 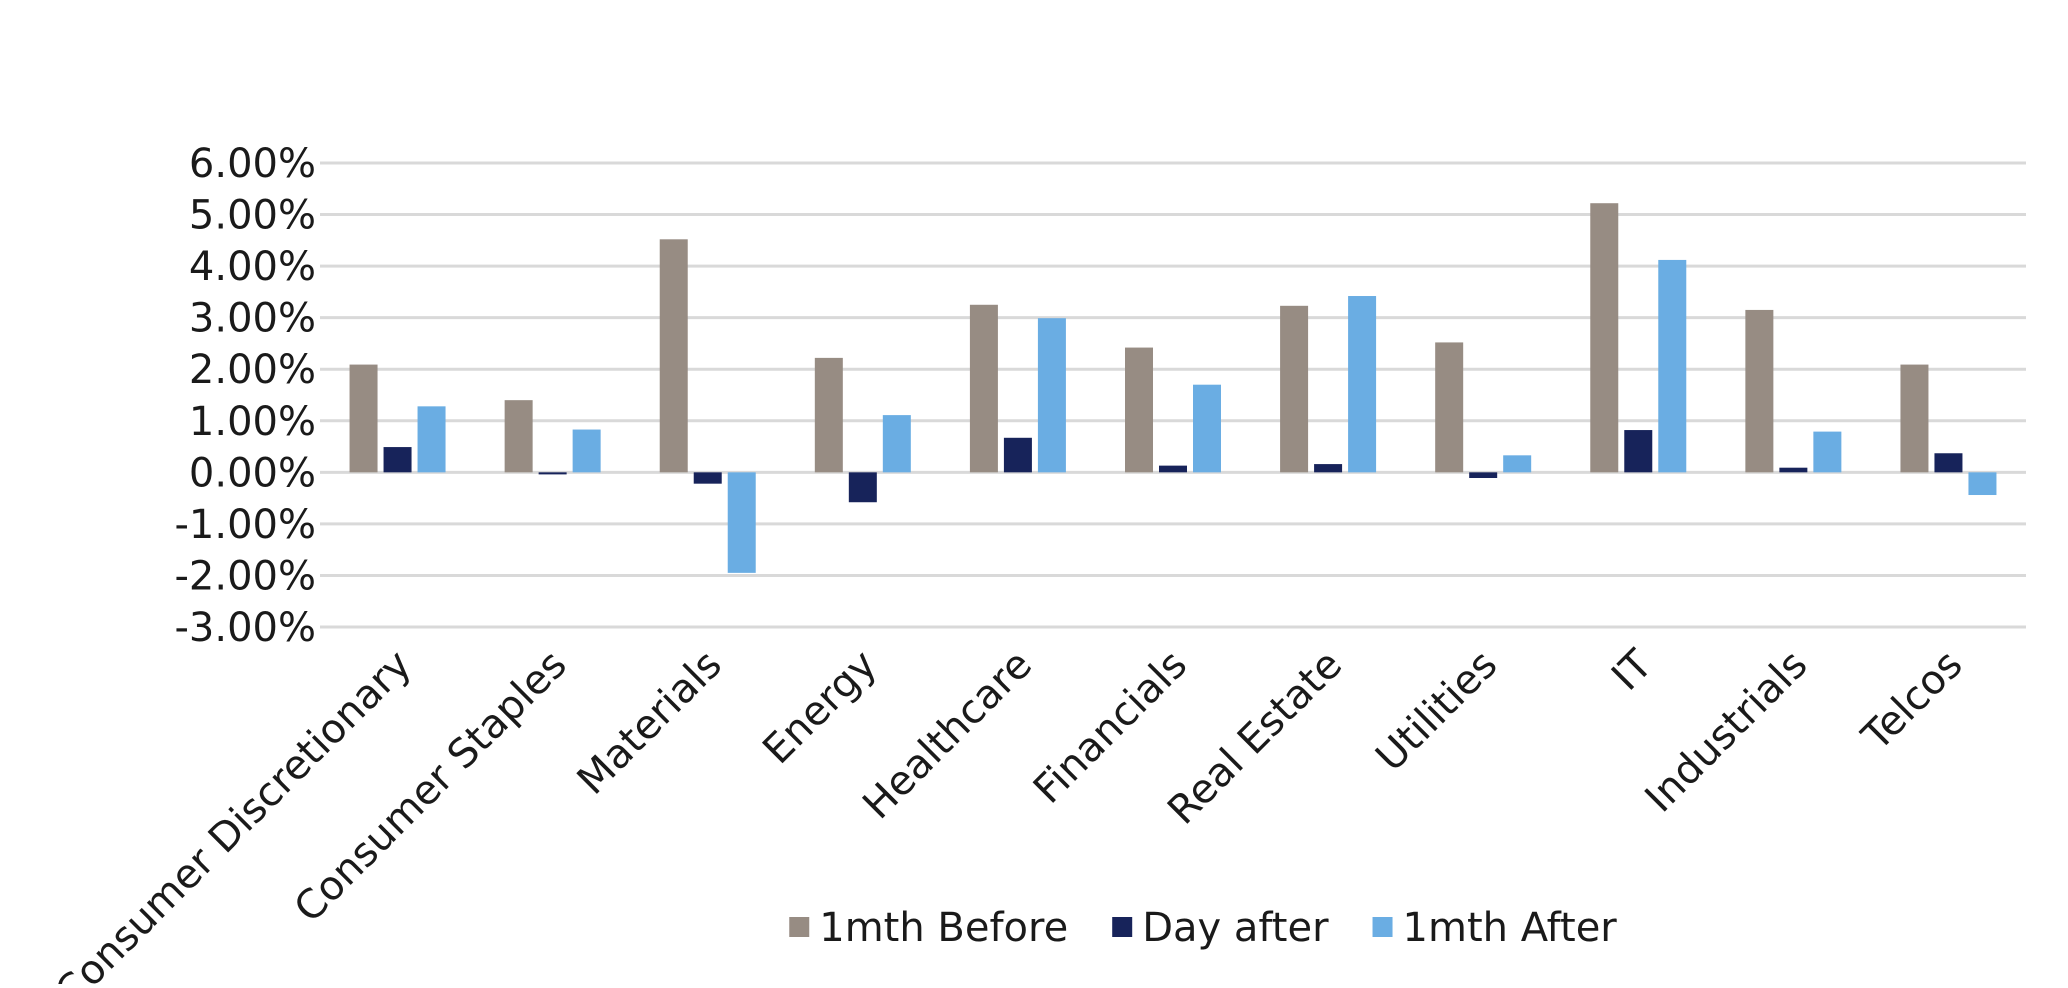 What do you see at coordinates (234, 813) in the screenshot?
I see `x-category-label: Consumer Discretionary` at bounding box center [234, 813].